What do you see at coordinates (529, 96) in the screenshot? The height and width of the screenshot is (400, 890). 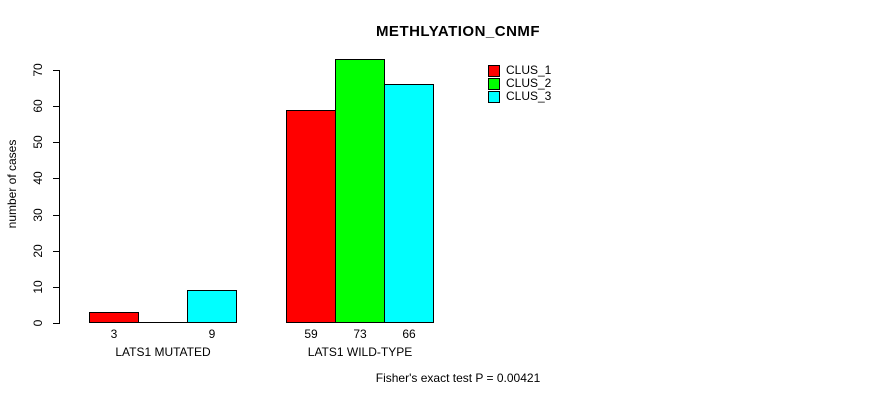 I see `legend-label-clus-3: CLUS_3` at bounding box center [529, 96].